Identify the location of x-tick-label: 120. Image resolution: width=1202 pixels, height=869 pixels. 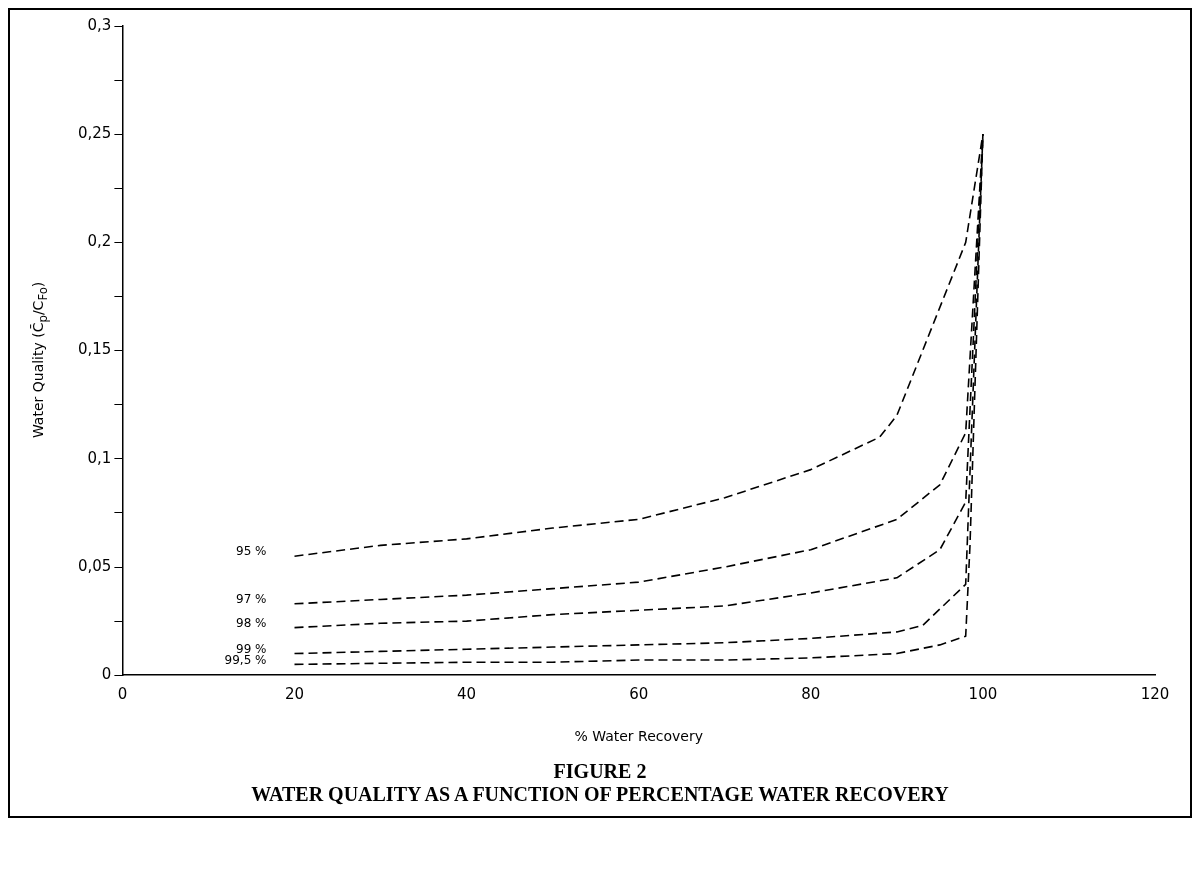
(1155, 694).